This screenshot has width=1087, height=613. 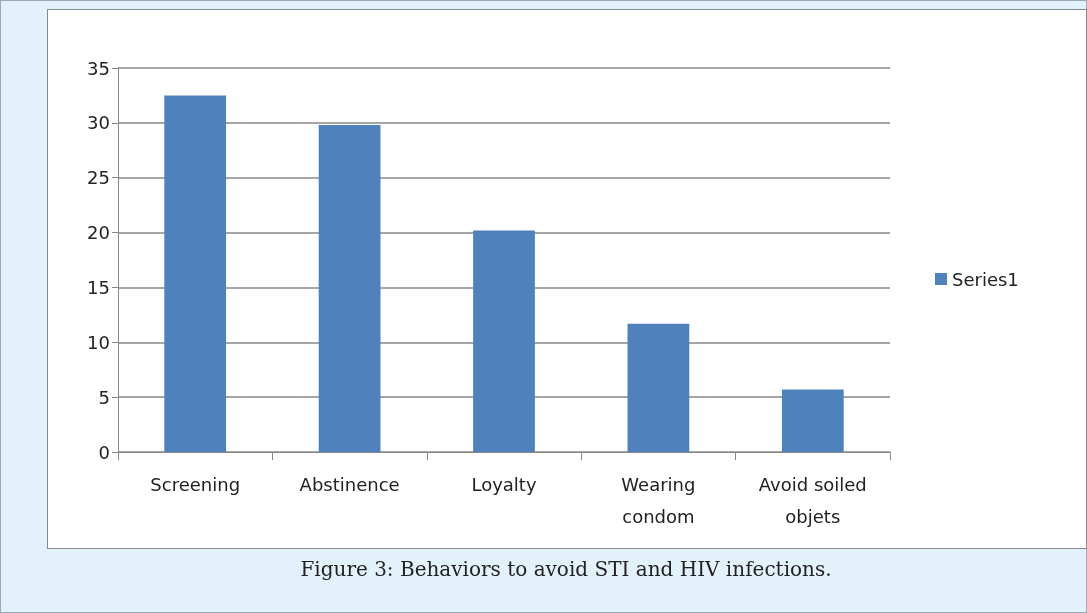 What do you see at coordinates (98, 287) in the screenshot?
I see `y-tick-label: 15` at bounding box center [98, 287].